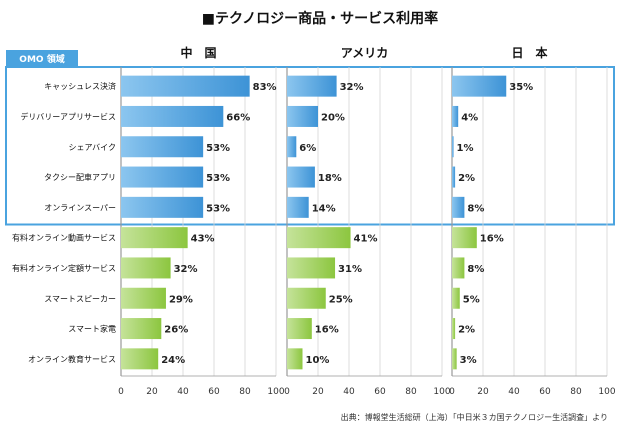 The image size is (640, 443). Describe the element at coordinates (176, 330) in the screenshot. I see `data-label: 26%` at that location.